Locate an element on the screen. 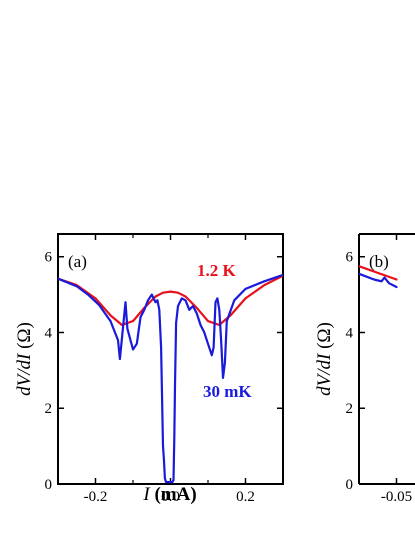  y-tick-label-a: 0 is located at coordinates (49, 485).